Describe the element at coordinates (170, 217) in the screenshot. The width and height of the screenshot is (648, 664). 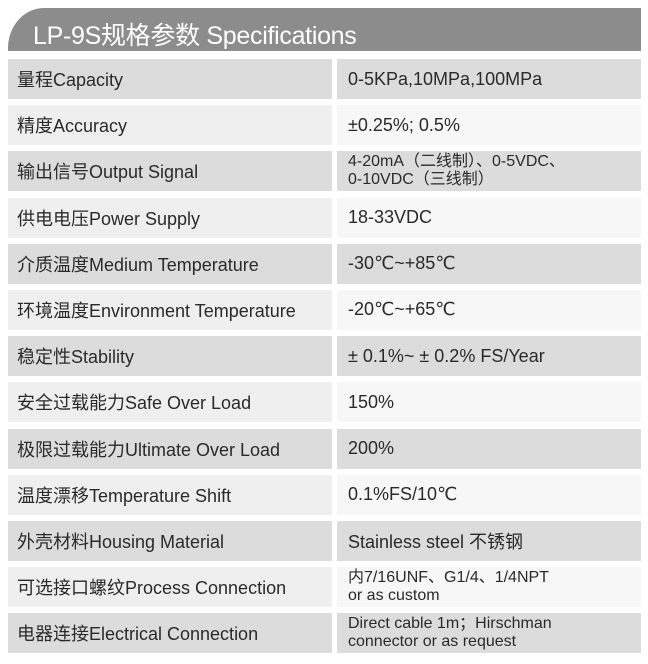
I see `spec-label: 供电电压Power Supply` at that location.